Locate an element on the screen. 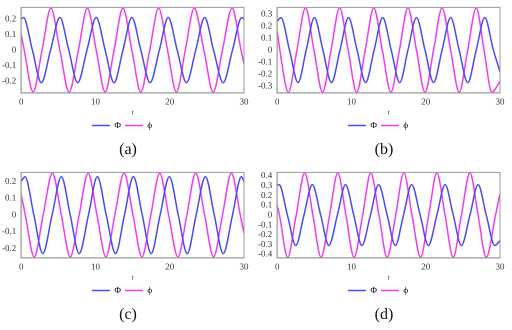  text: (d) is located at coordinates (384, 315).